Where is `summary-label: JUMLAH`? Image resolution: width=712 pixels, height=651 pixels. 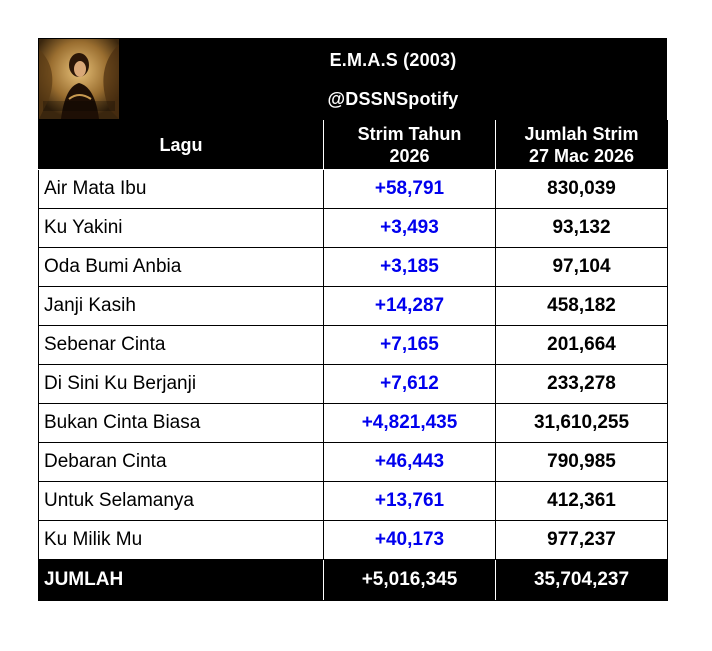 summary-label: JUMLAH is located at coordinates (181, 580).